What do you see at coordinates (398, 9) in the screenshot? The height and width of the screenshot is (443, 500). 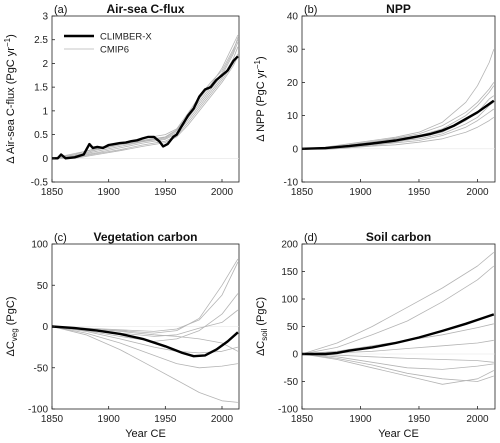 I see `panel-title: NPP` at bounding box center [398, 9].